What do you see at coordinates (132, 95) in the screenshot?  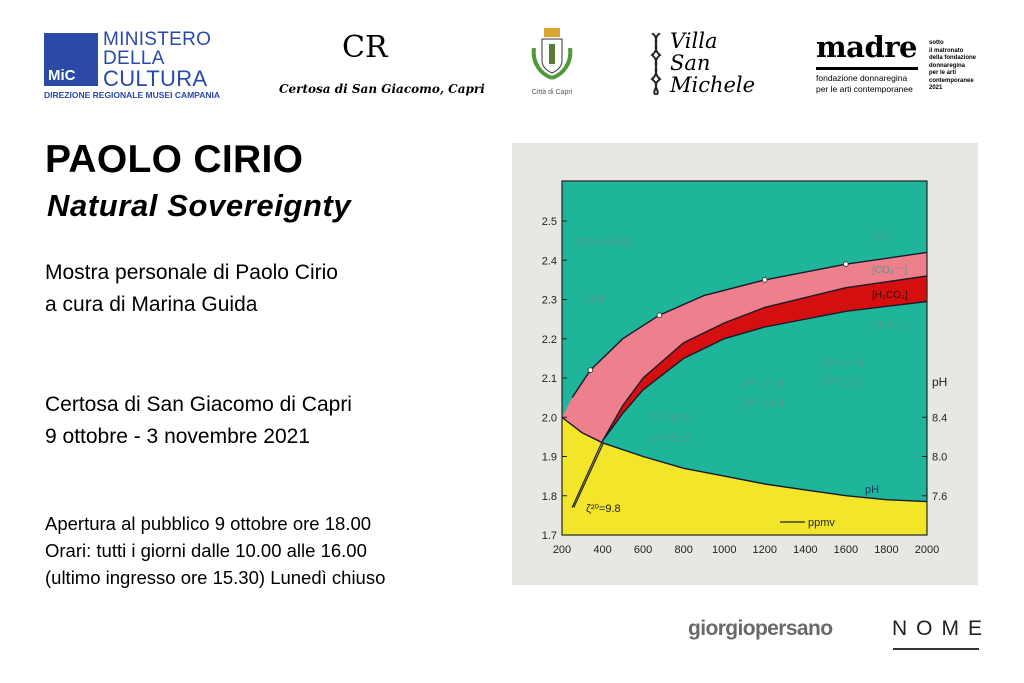 I see `mic-logo-subtitle: DIREZIONE REGIONALE MUSEI CAMPANIA` at bounding box center [132, 95].